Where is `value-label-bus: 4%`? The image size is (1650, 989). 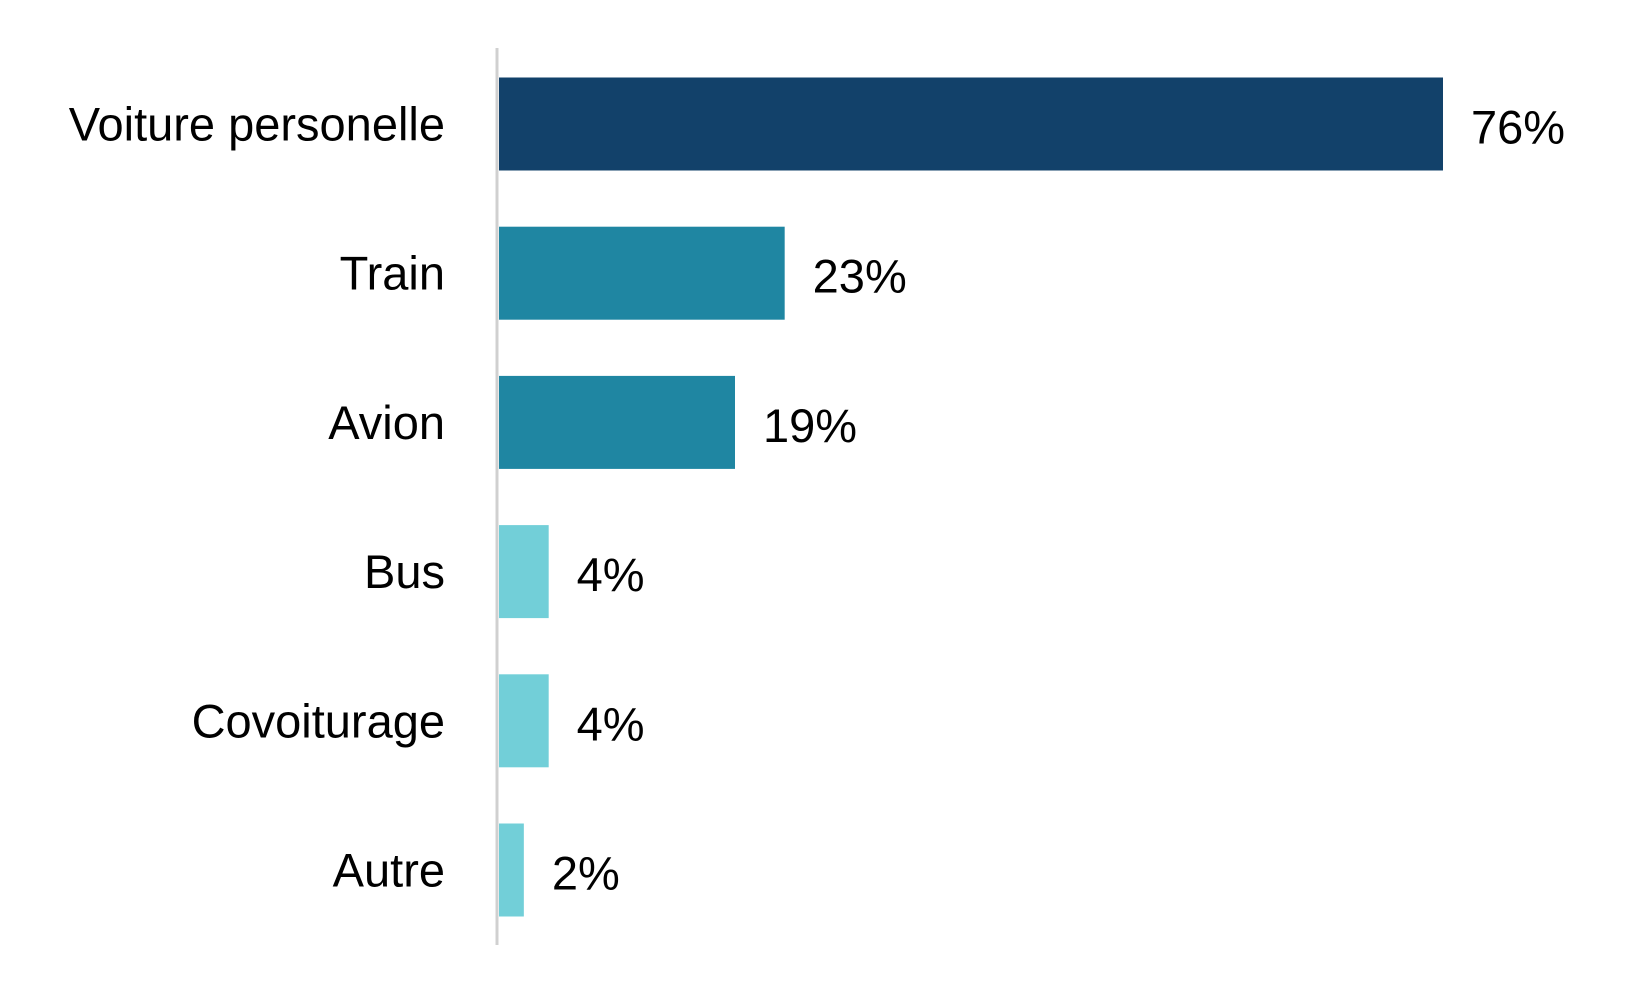
value-label-bus: 4% is located at coordinates (611, 574).